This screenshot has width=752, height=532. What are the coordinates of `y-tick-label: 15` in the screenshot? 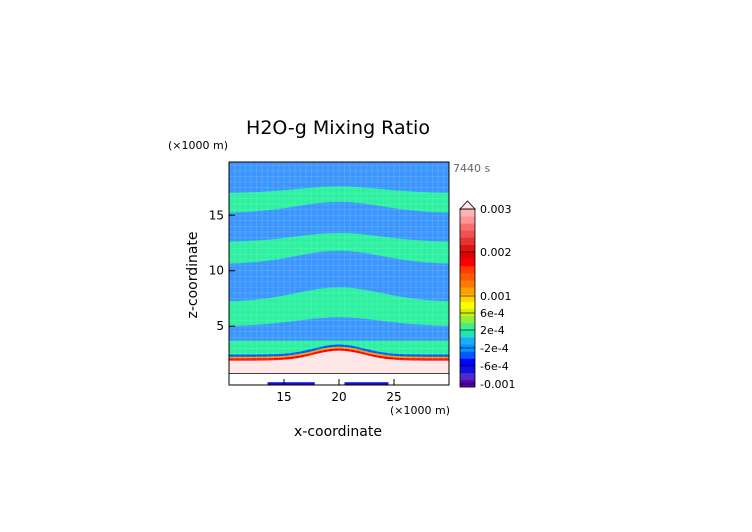 It's located at (216, 215).